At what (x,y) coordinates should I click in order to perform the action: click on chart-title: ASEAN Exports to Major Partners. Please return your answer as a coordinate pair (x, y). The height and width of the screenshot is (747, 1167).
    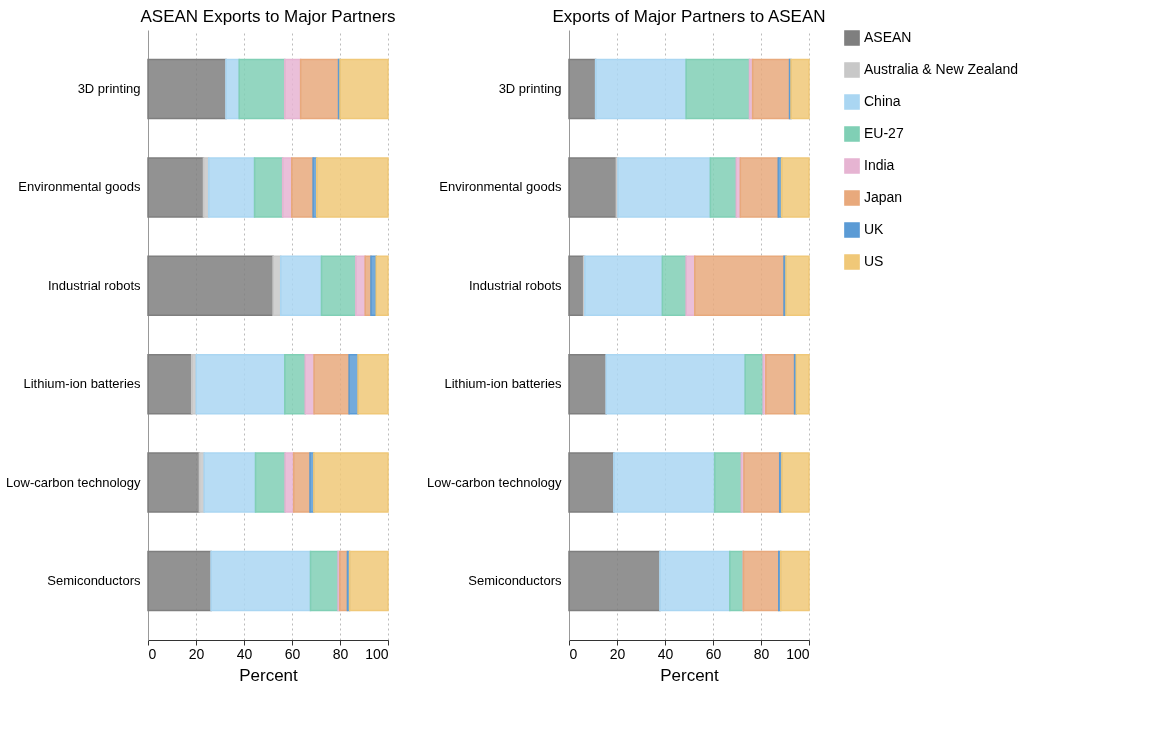
    Looking at the image, I should click on (268, 16).